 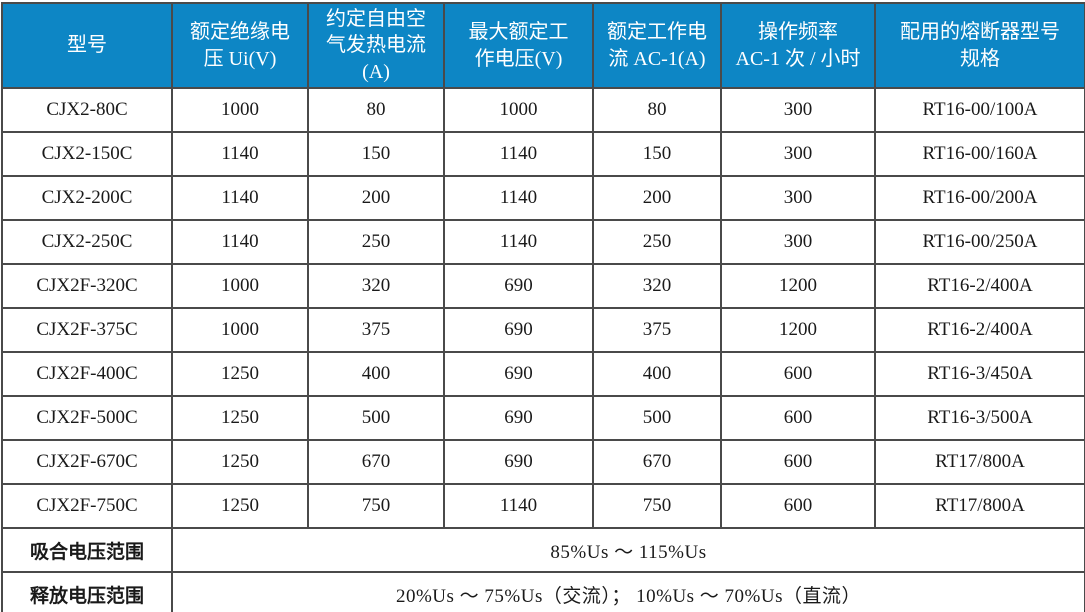 What do you see at coordinates (376, 286) in the screenshot?
I see `cell-thermal-current: 320` at bounding box center [376, 286].